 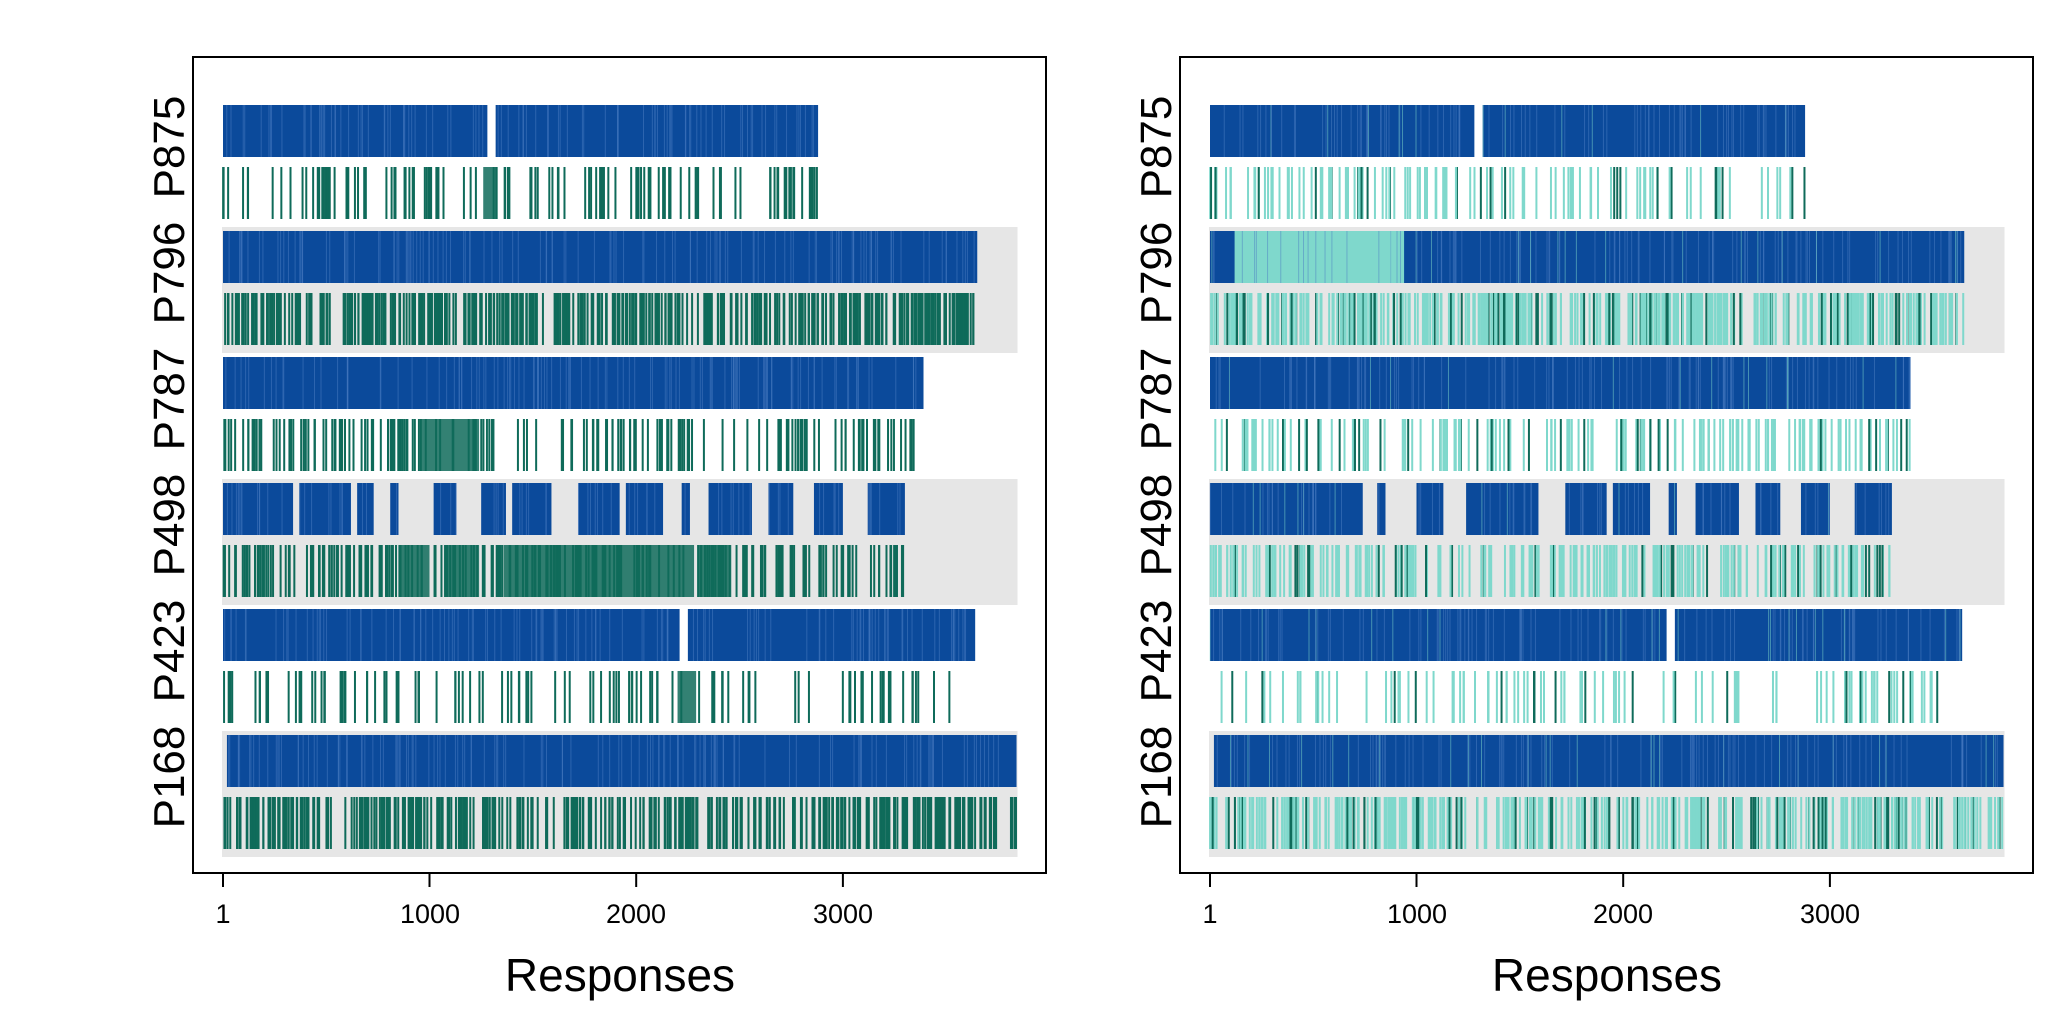 What do you see at coordinates (1606, 879) in the screenshot?
I see `right-x-axis` at bounding box center [1606, 879].